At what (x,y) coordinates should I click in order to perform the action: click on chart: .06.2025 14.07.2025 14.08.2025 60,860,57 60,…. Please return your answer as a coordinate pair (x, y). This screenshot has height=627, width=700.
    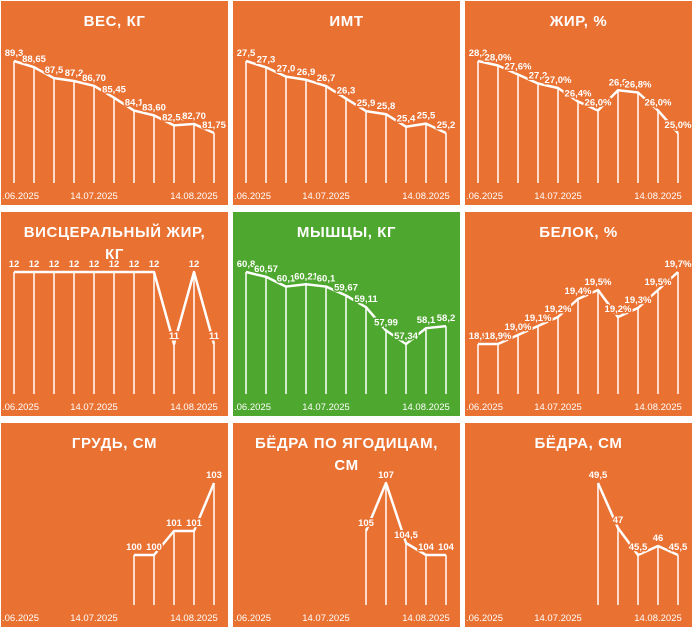
    Looking at the image, I should click on (345, 336).